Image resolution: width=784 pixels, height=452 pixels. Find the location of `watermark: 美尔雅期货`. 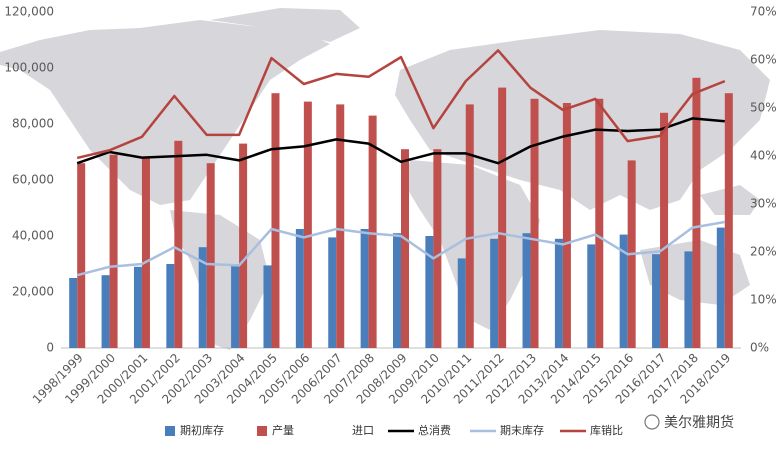

watermark: 美尔雅期货 is located at coordinates (699, 422).